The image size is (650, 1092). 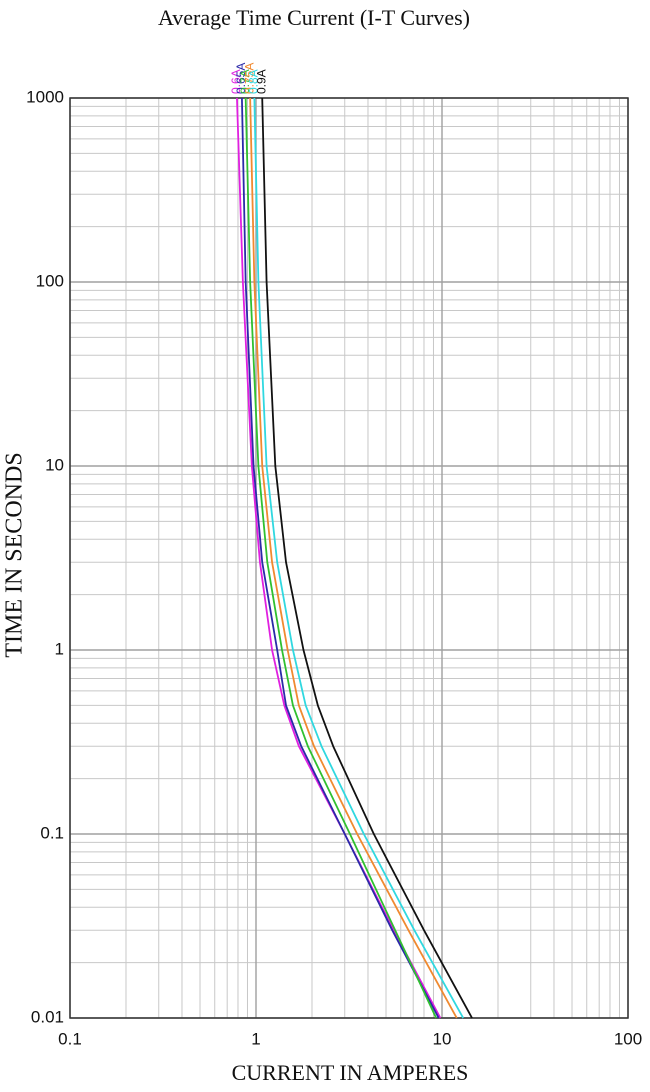 I want to click on x-tick-label: 100, so click(x=628, y=1038).